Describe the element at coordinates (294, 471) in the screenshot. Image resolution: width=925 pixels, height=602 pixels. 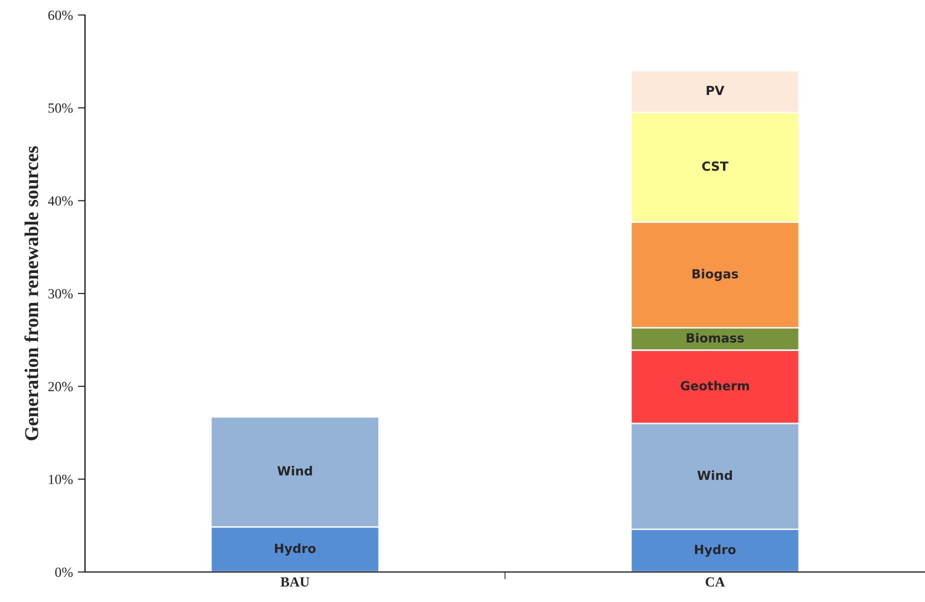
I see `text: Wind` at that location.